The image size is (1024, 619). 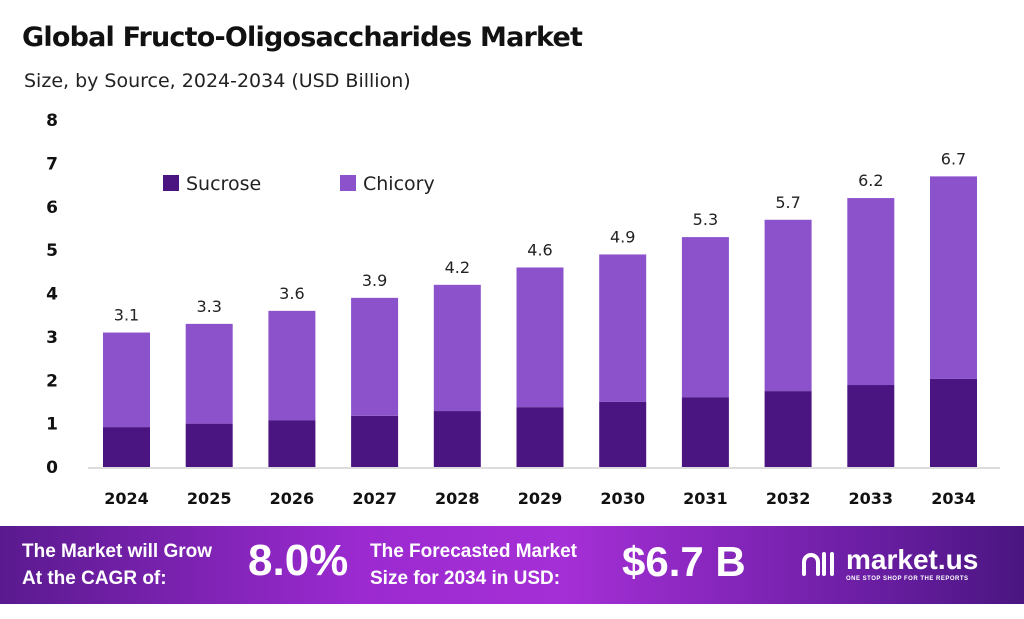 What do you see at coordinates (117, 551) in the screenshot?
I see `cagr-label-line1: The Market will Grow` at bounding box center [117, 551].